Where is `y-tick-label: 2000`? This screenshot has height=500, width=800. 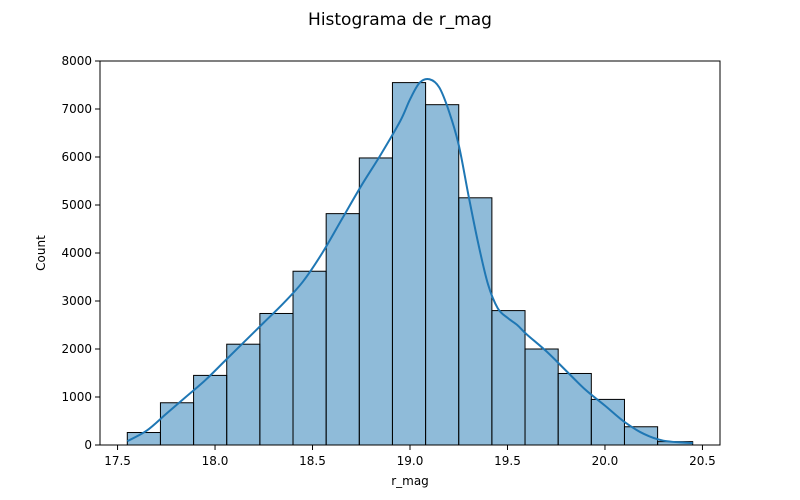
y-tick-label: 2000 is located at coordinates (76, 349).